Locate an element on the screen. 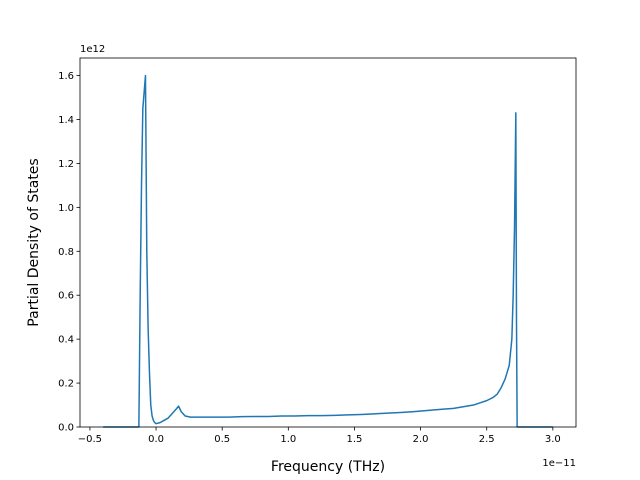 This screenshot has height=480, width=640. y-tick-label: 0.0 is located at coordinates (66, 428).